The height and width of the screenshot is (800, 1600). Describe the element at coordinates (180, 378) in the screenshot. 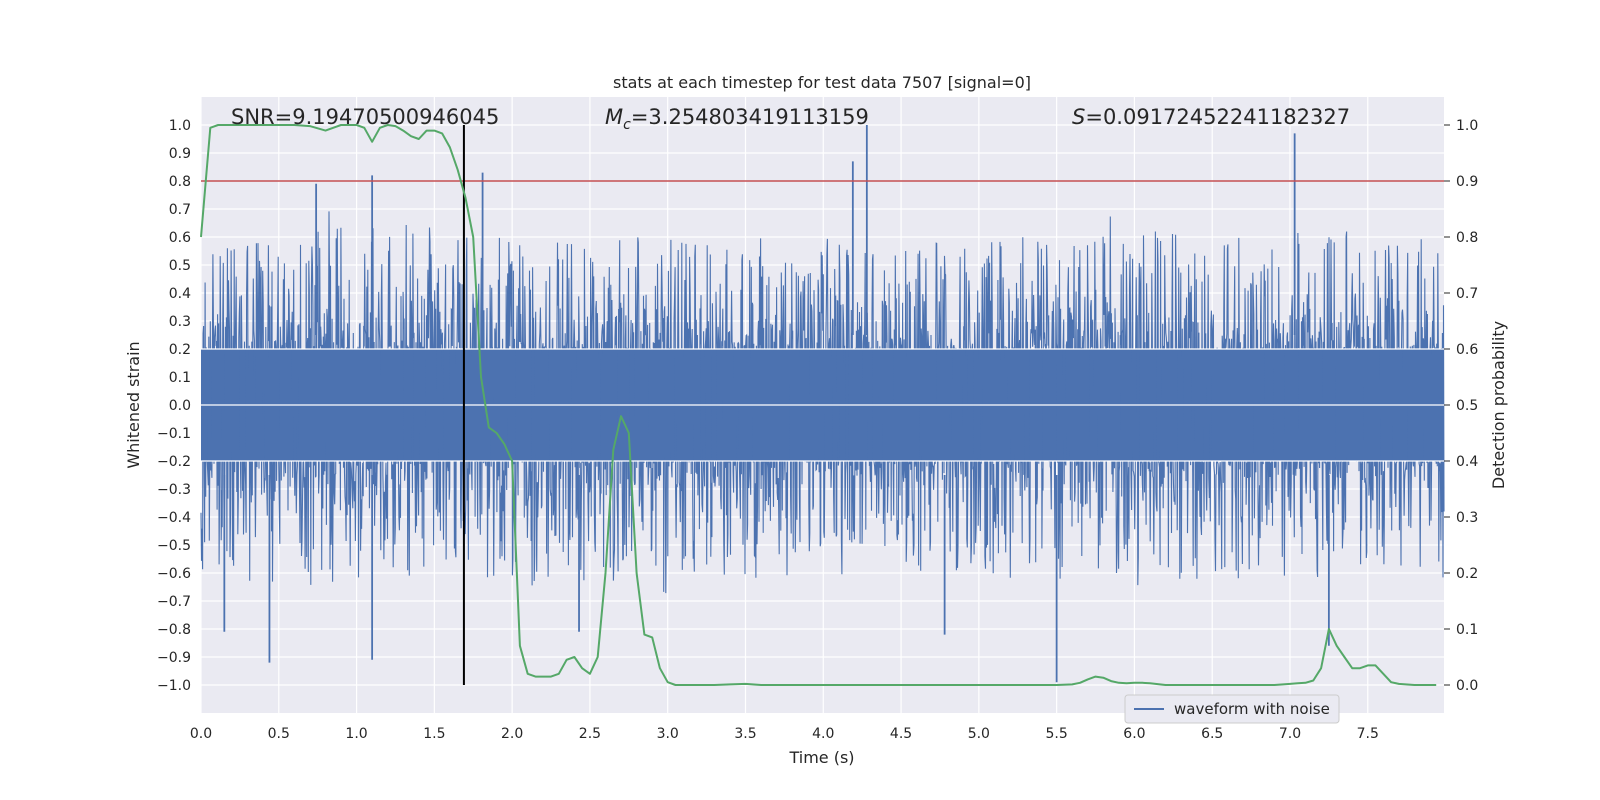

I see `y-left-tick-label: 0.1` at that location.